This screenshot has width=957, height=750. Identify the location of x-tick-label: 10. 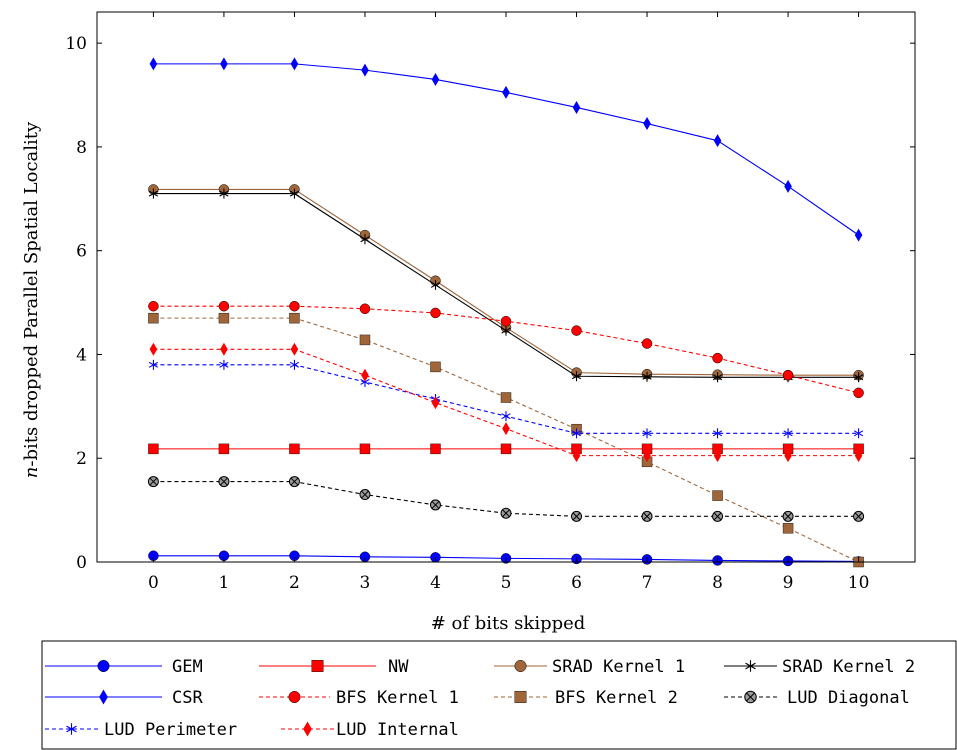
(859, 583).